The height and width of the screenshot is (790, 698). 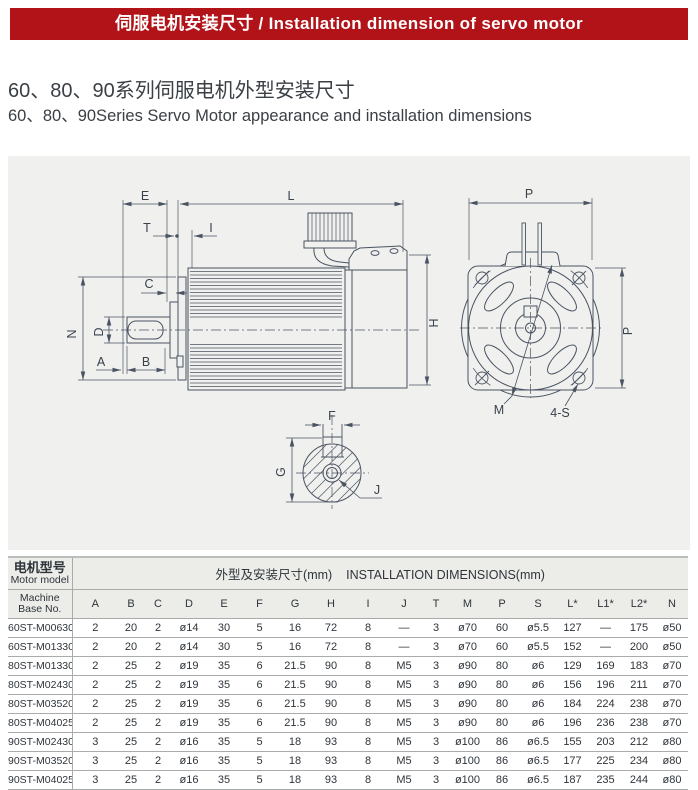 What do you see at coordinates (639, 666) in the screenshot?
I see `value-cell: 183` at bounding box center [639, 666].